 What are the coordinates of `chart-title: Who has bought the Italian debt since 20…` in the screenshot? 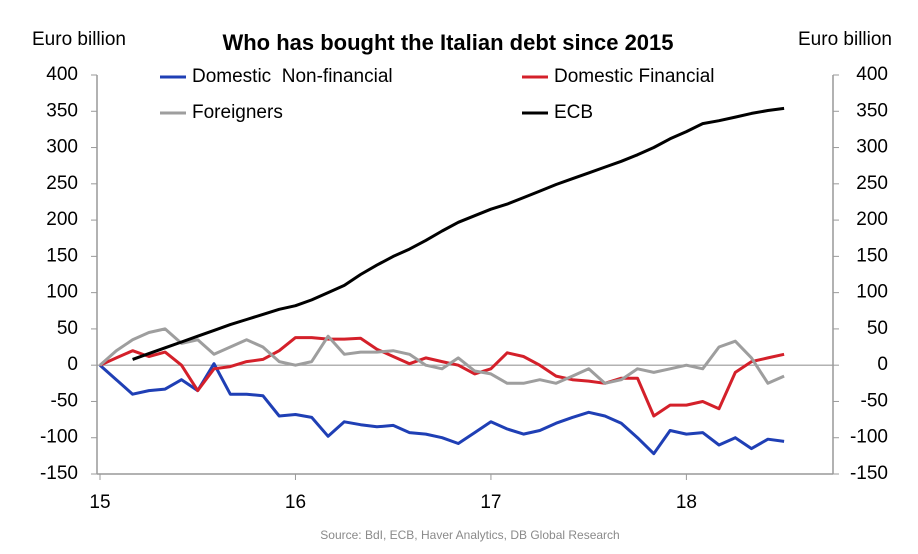 It's located at (447, 42).